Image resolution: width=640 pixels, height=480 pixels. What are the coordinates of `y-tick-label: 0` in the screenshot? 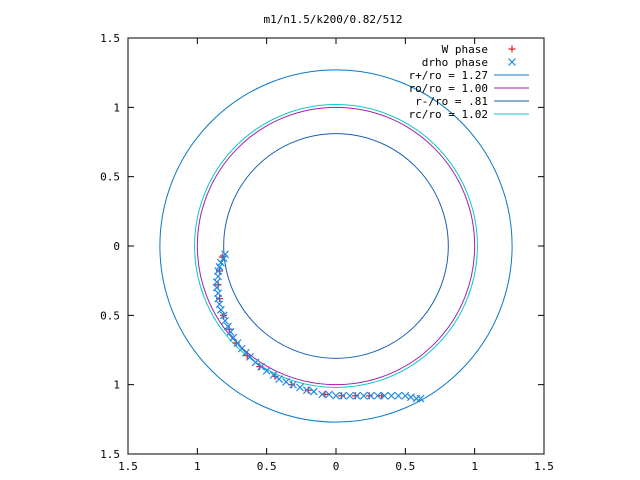 It's located at (116, 246).